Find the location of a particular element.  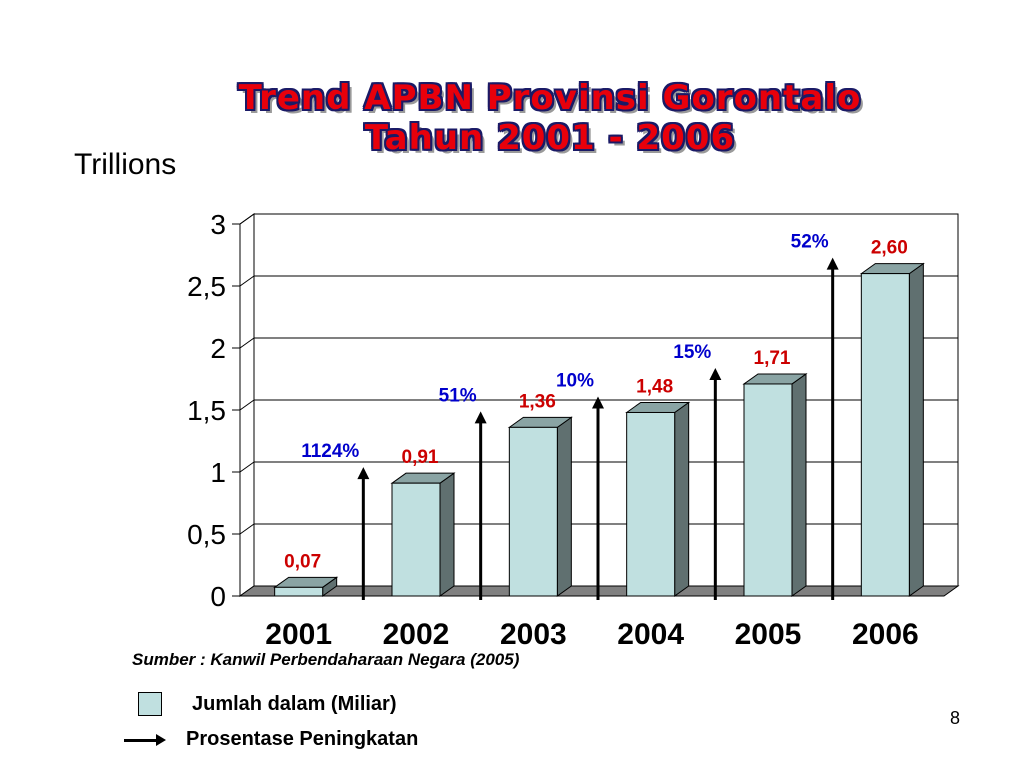

increase-label: 15% is located at coordinates (692, 352).